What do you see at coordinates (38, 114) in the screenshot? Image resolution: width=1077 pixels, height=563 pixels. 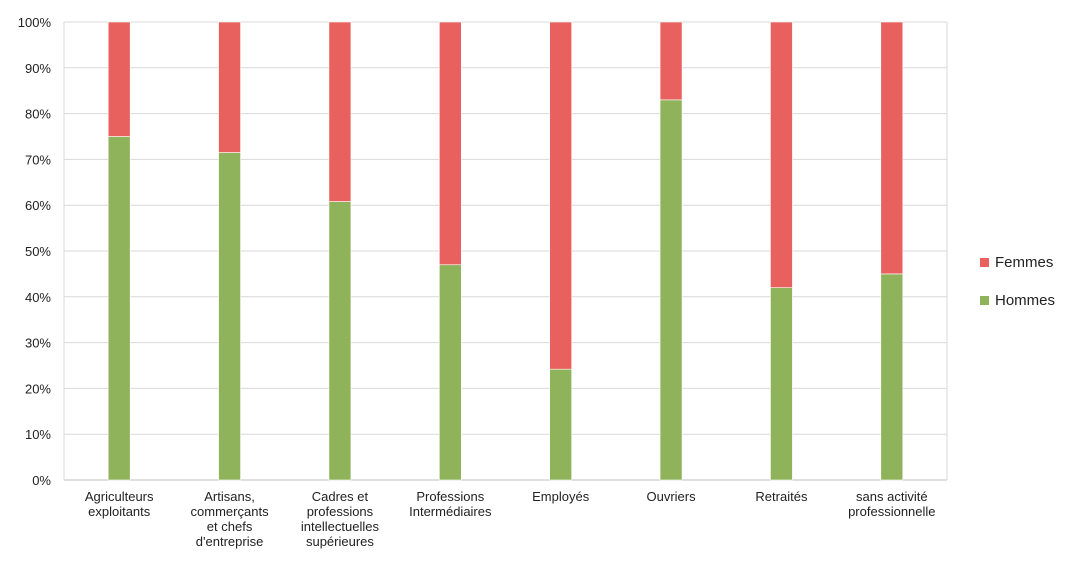 I see `y-tick-label: 80%` at bounding box center [38, 114].